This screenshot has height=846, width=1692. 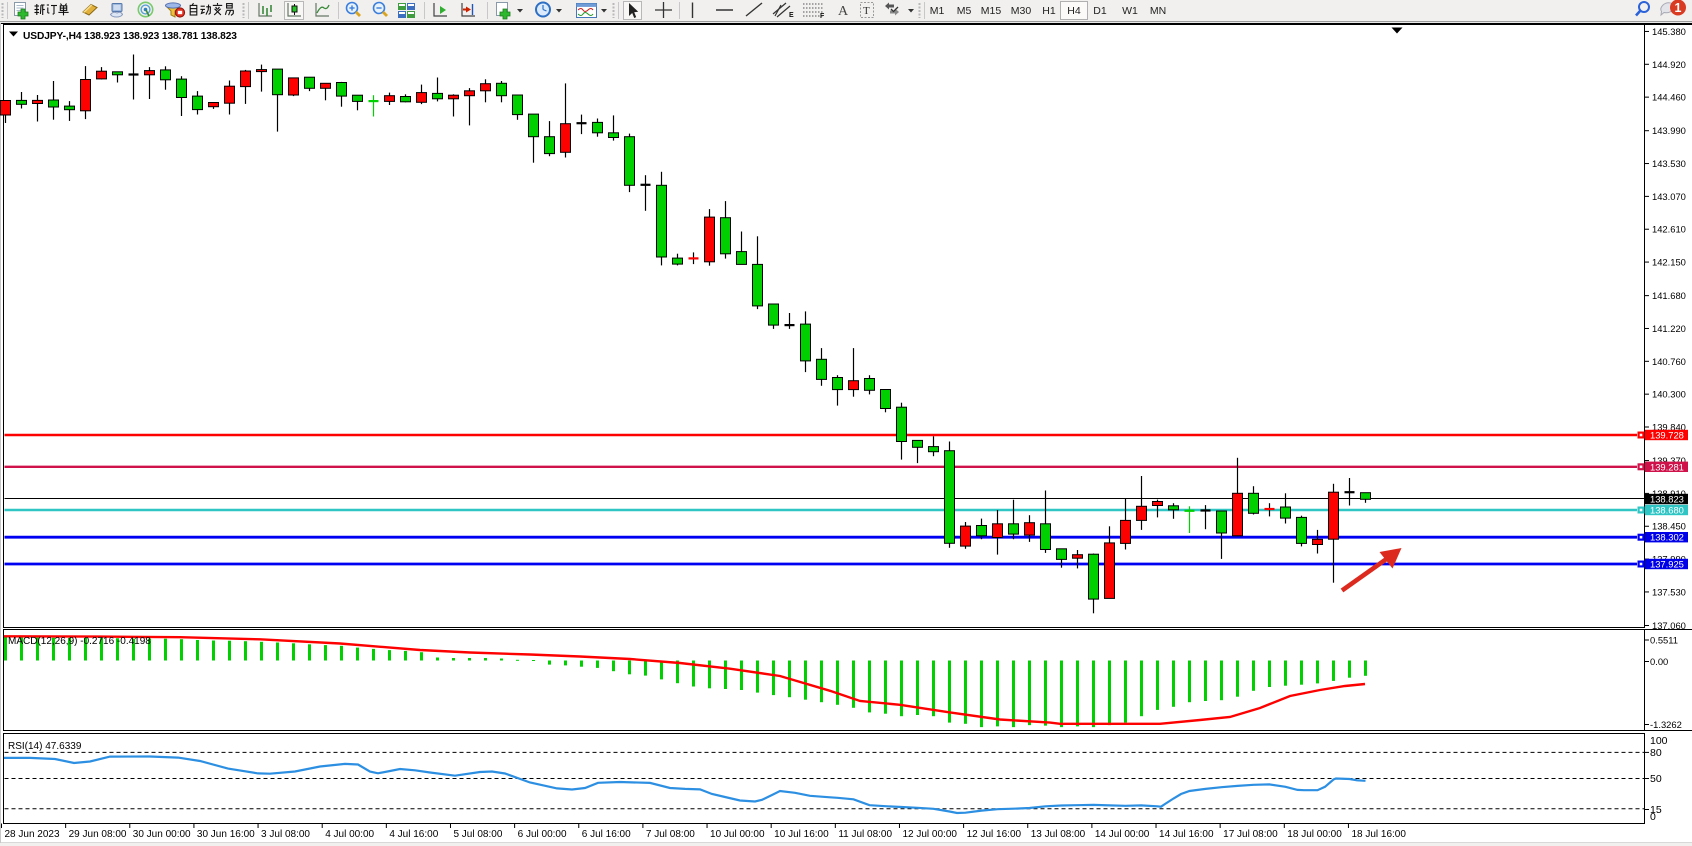 I want to click on svg-text: 140.760, so click(x=1669, y=361).